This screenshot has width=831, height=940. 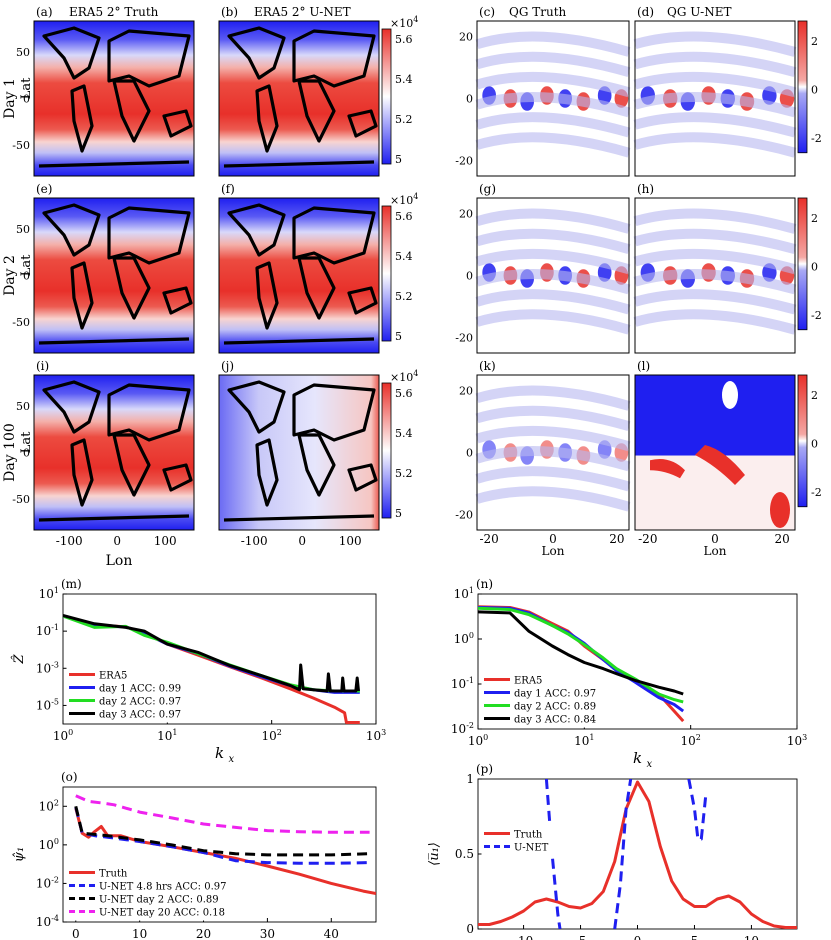 I want to click on qg-cbar-tick: 0, so click(x=814, y=443).